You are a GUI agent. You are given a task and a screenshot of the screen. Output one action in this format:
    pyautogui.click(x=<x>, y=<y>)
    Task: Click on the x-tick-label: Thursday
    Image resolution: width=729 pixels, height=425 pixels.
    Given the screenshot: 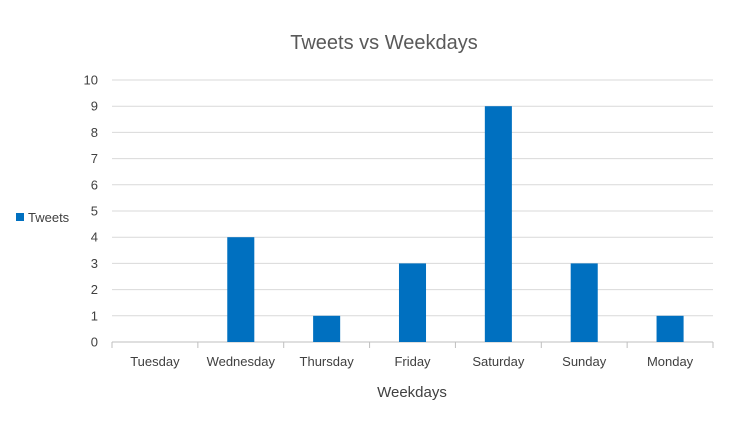 What is the action you would take?
    pyautogui.click(x=327, y=361)
    